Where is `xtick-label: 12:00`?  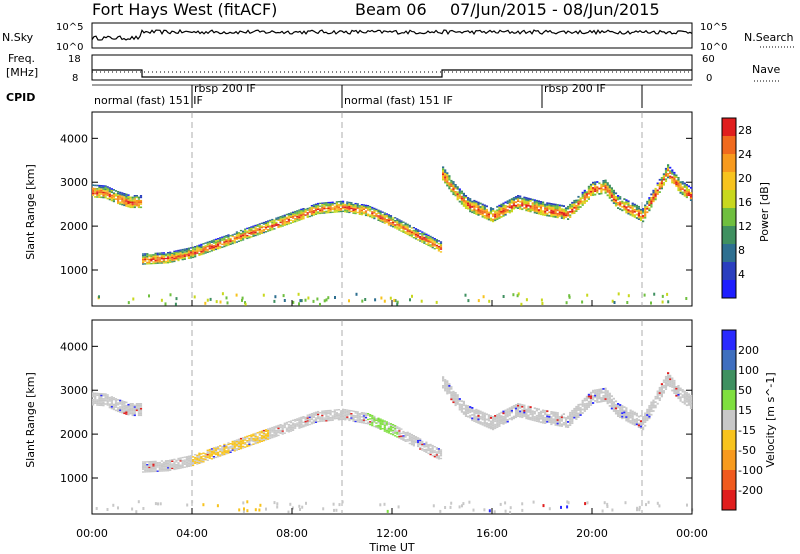 xtick-label: 12:00 is located at coordinates (392, 533).